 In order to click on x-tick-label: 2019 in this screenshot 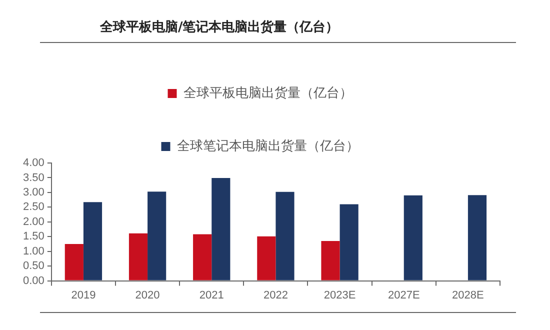, I will do `click(83, 295)`.